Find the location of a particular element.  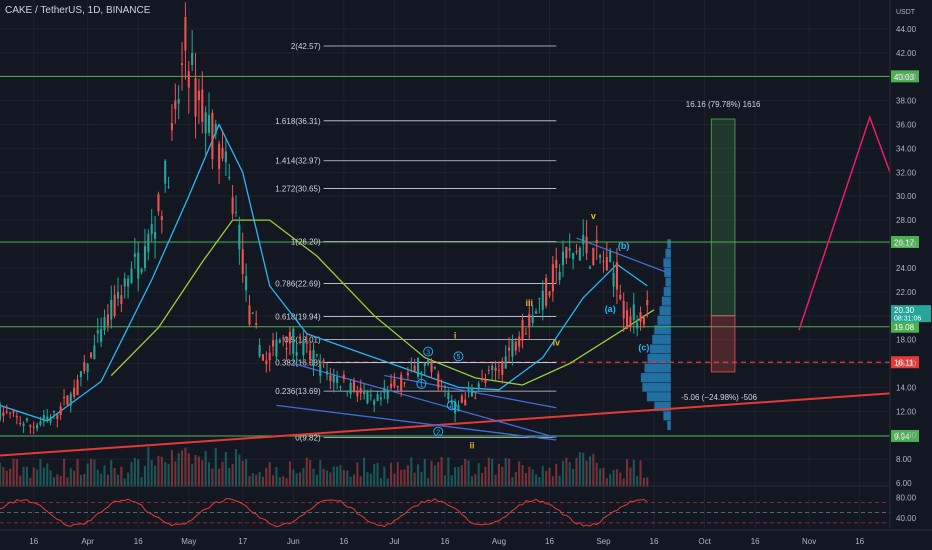

trend-line is located at coordinates (624, 256).